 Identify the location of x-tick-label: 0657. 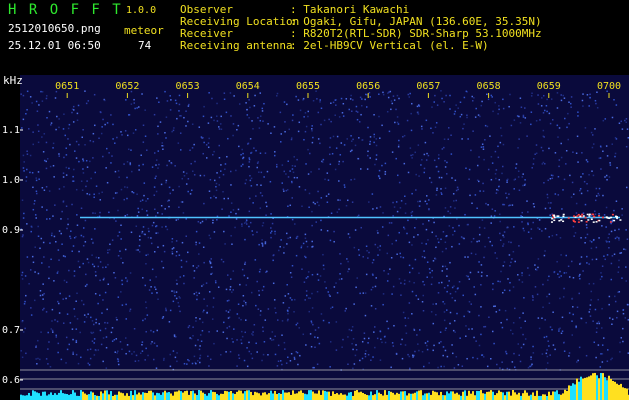
(428, 86).